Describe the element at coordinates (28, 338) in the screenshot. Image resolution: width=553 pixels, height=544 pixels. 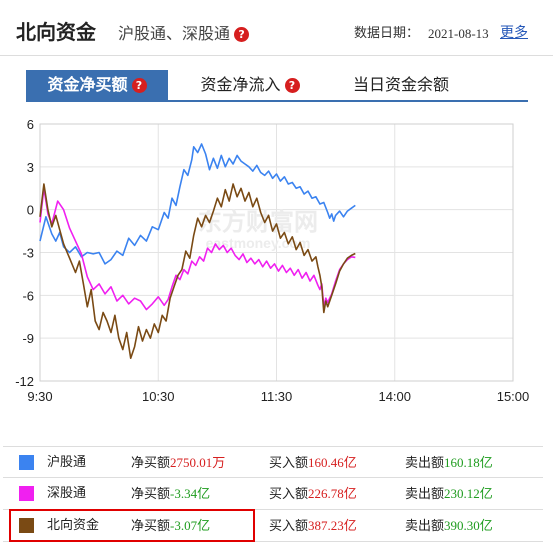
I see `y-tick-label: -9` at that location.